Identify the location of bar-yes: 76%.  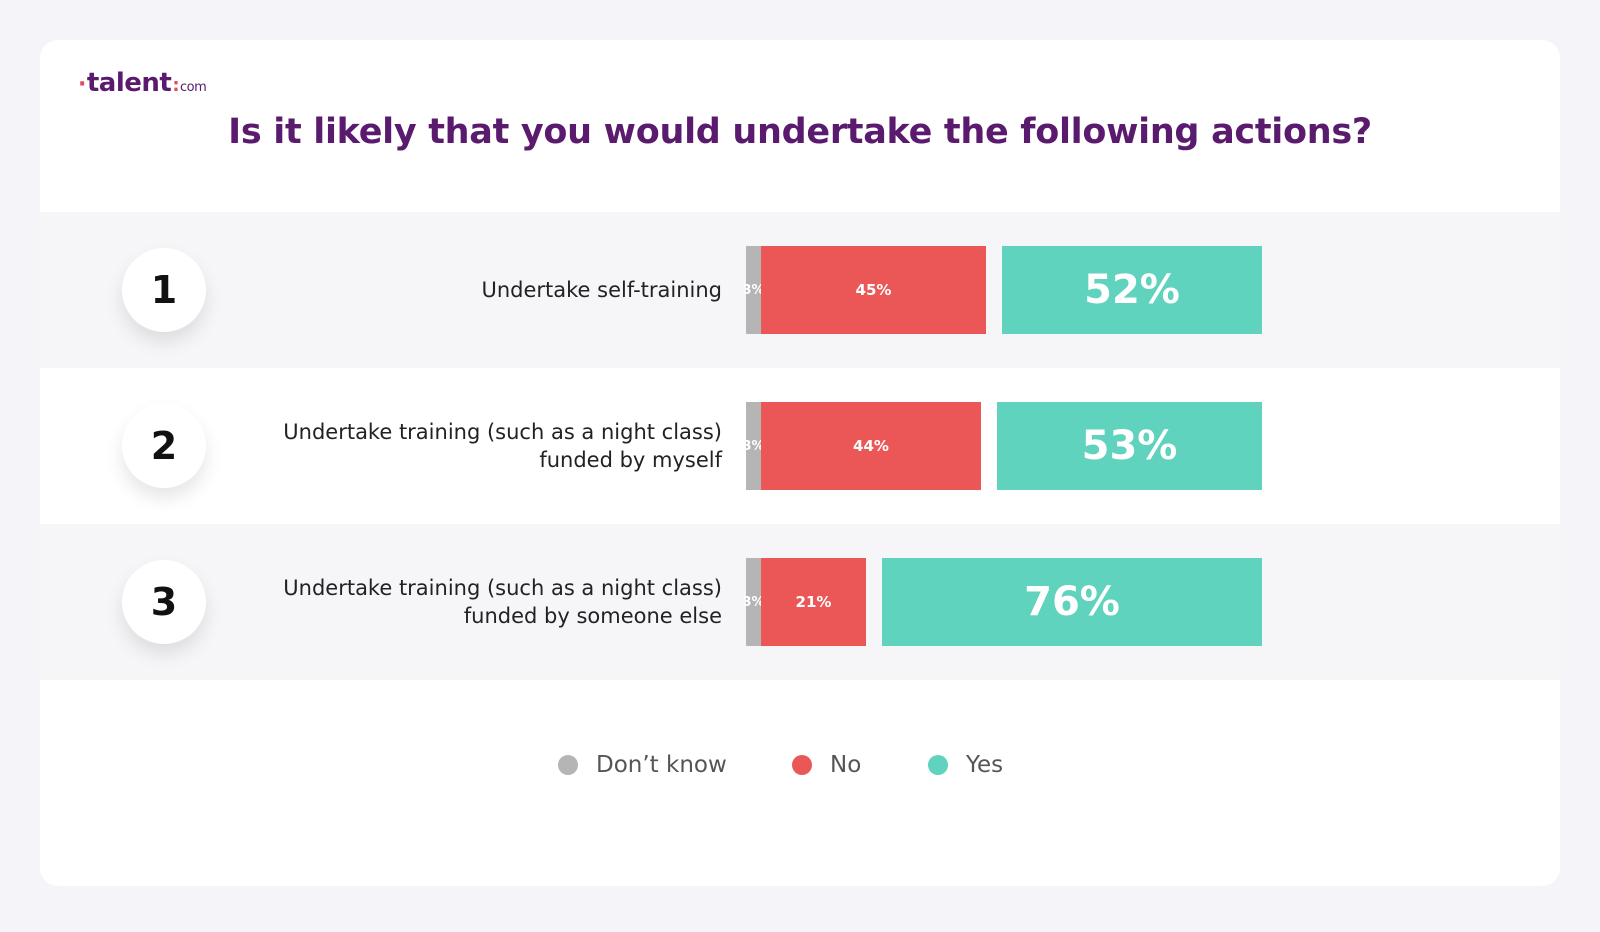
(1072, 602).